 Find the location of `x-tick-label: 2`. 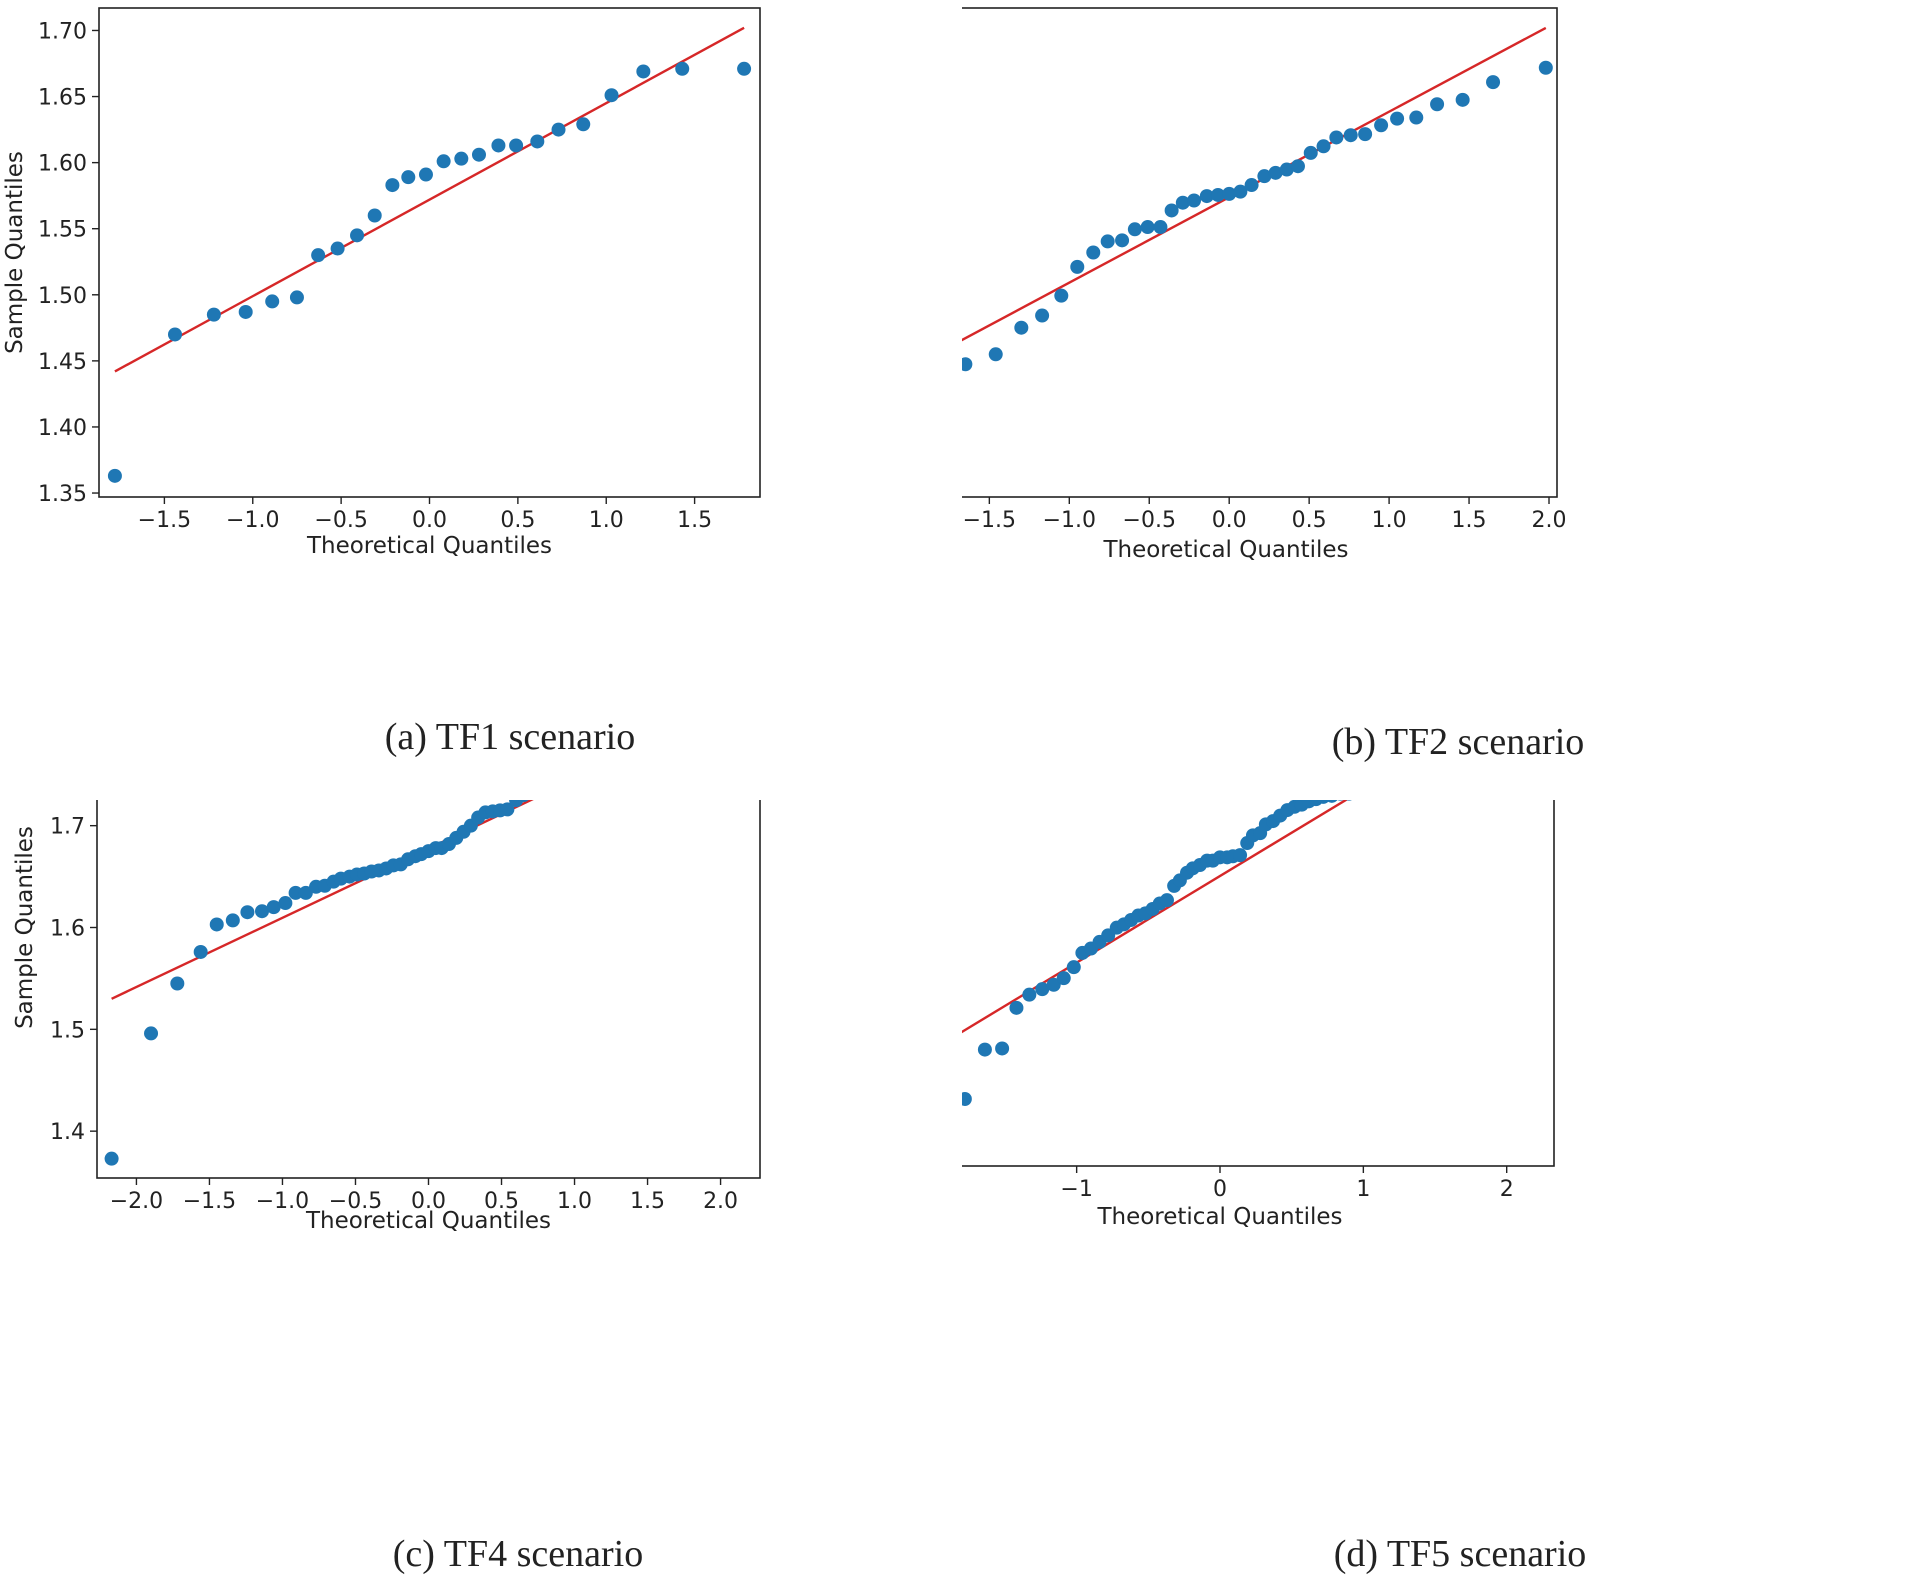

x-tick-label: 2 is located at coordinates (1507, 1189).